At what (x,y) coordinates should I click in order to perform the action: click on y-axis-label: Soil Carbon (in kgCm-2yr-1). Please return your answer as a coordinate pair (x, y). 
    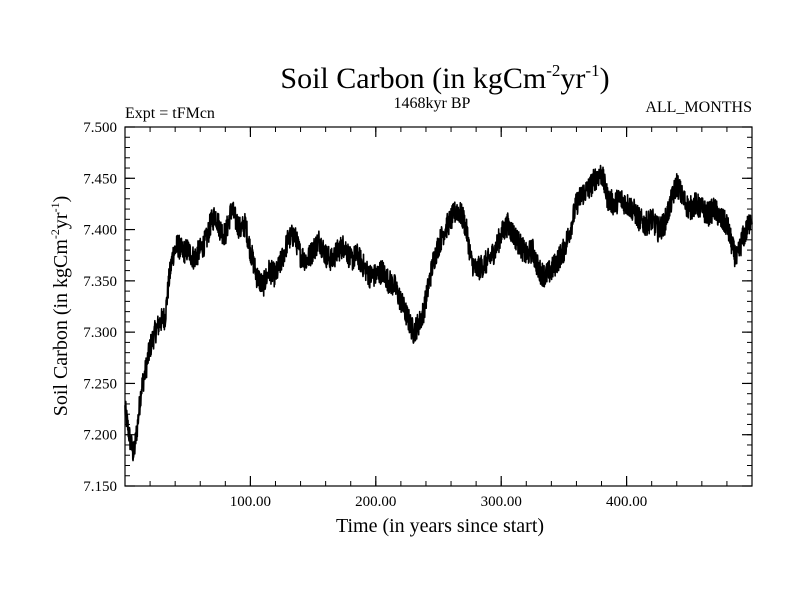
    Looking at the image, I should click on (60, 306).